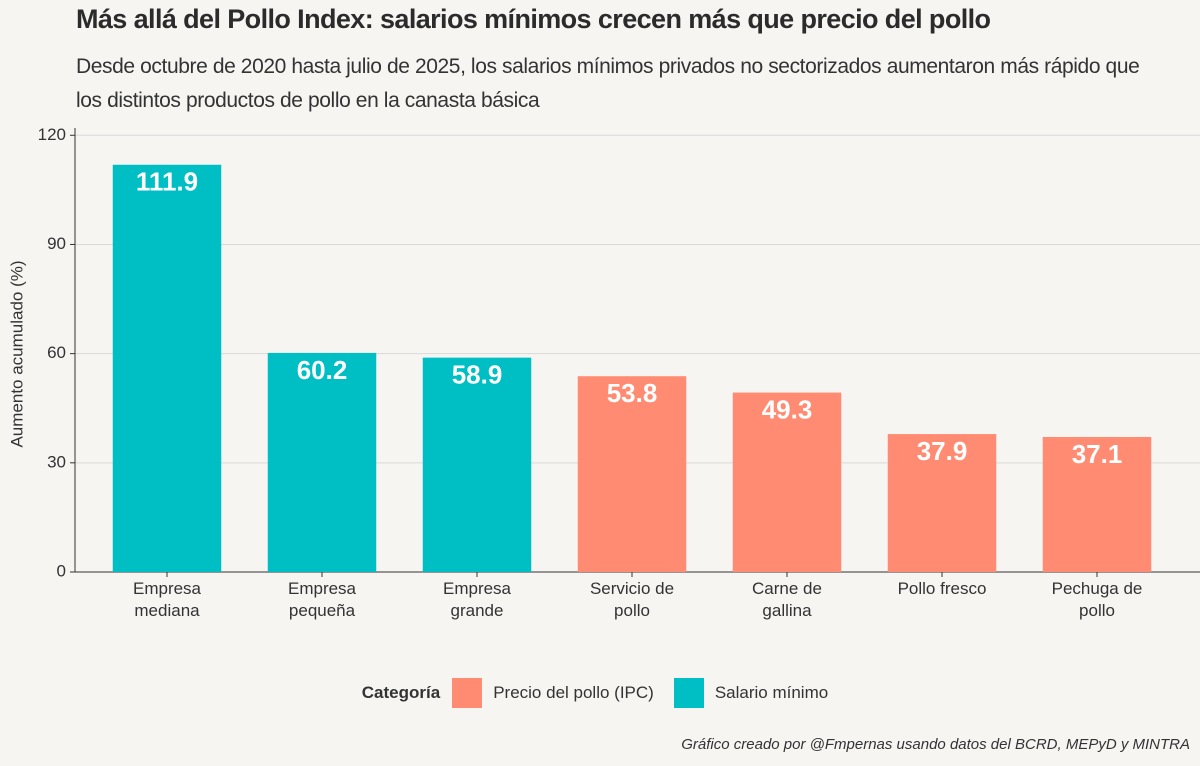  Describe the element at coordinates (477, 375) in the screenshot. I see `data-label: 58.9` at that location.